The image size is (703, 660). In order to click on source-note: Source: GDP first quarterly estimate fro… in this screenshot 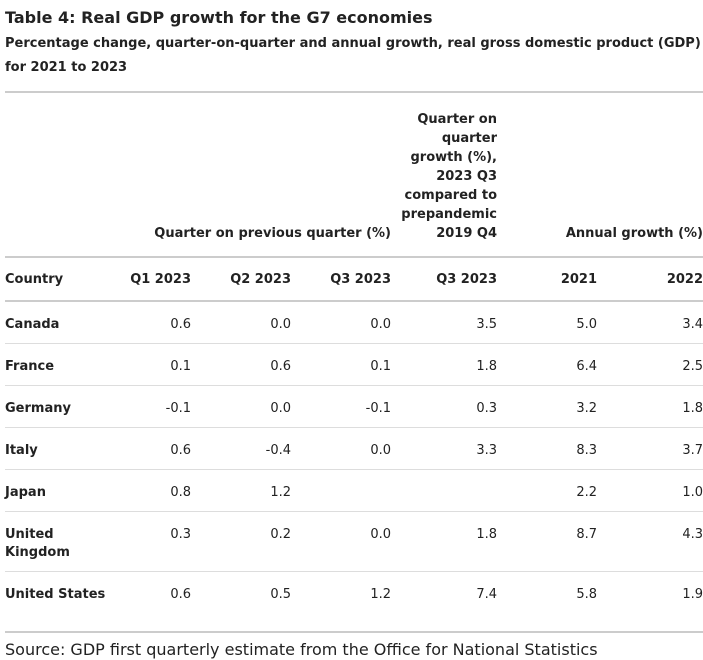, I will do `click(301, 649)`.